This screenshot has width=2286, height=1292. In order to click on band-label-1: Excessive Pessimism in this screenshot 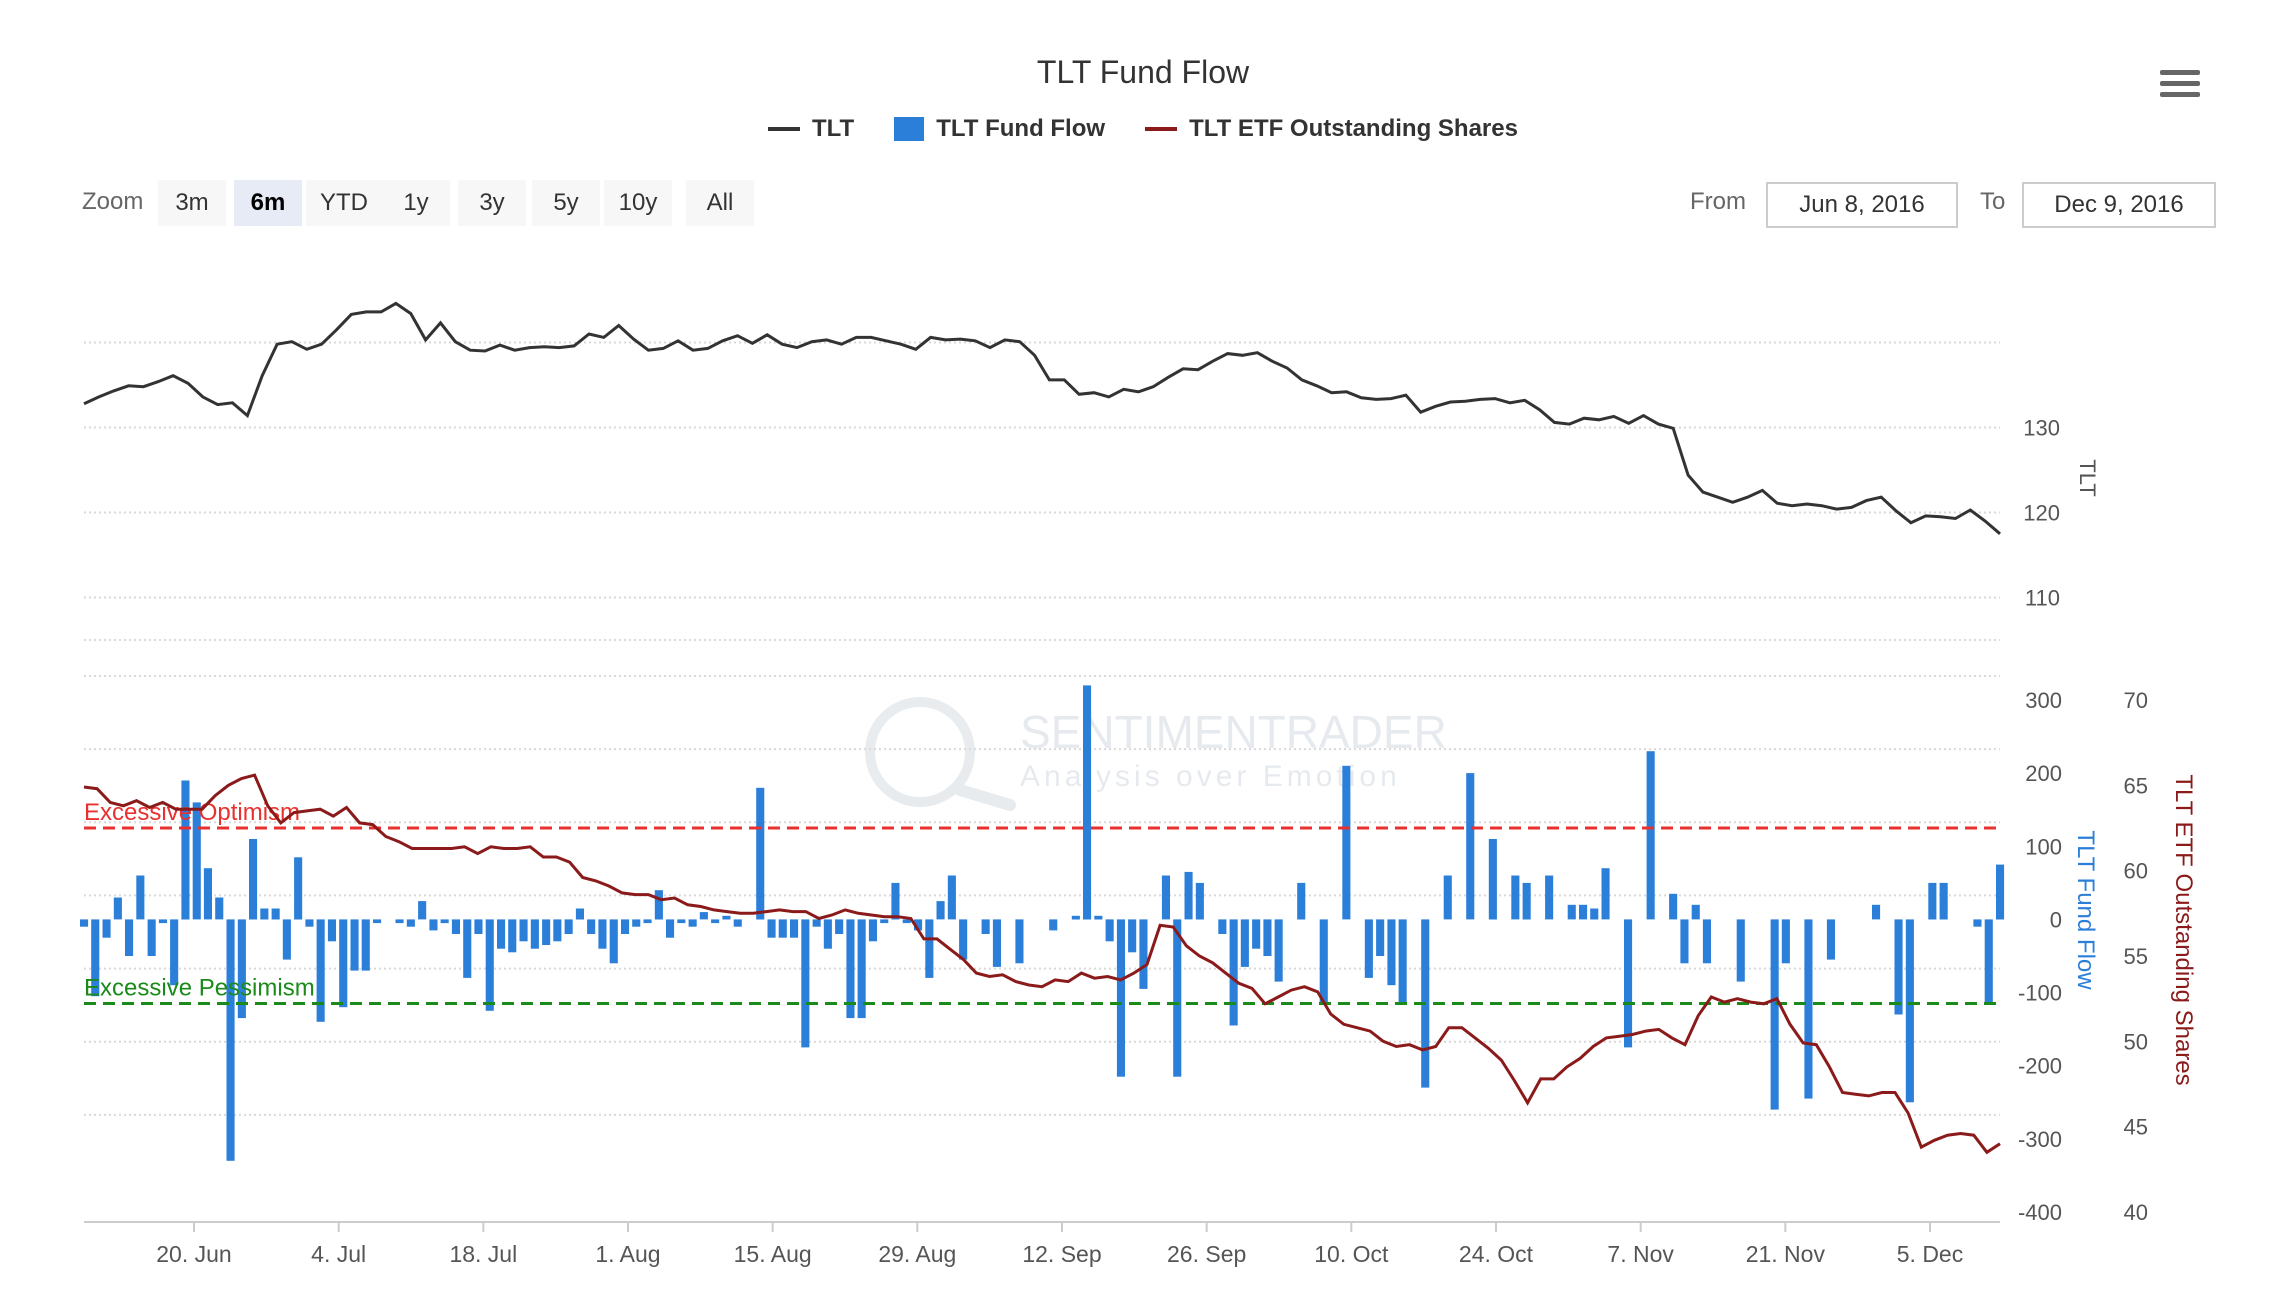, I will do `click(199, 988)`.